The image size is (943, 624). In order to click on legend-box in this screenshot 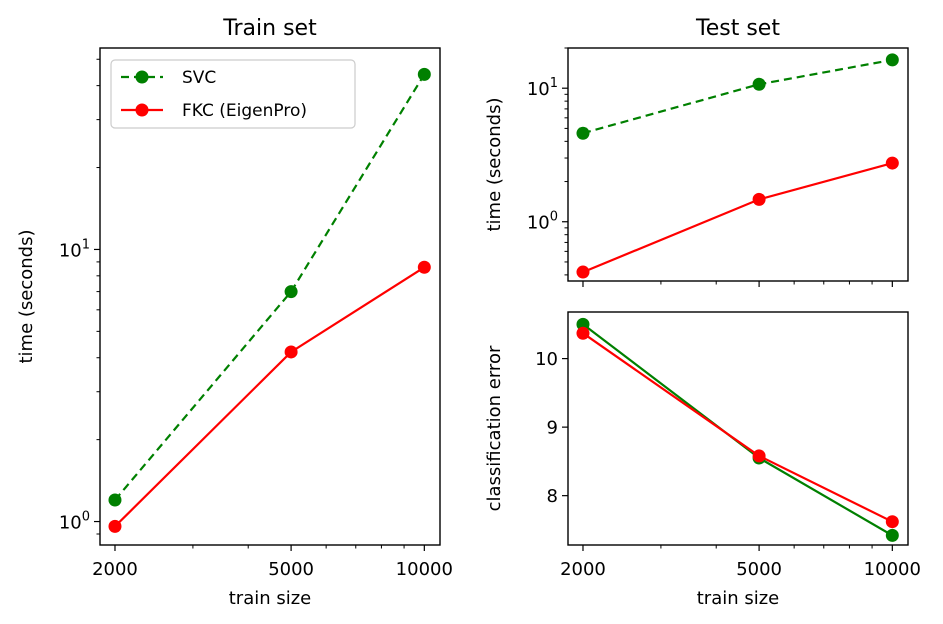, I will do `click(233, 94)`.